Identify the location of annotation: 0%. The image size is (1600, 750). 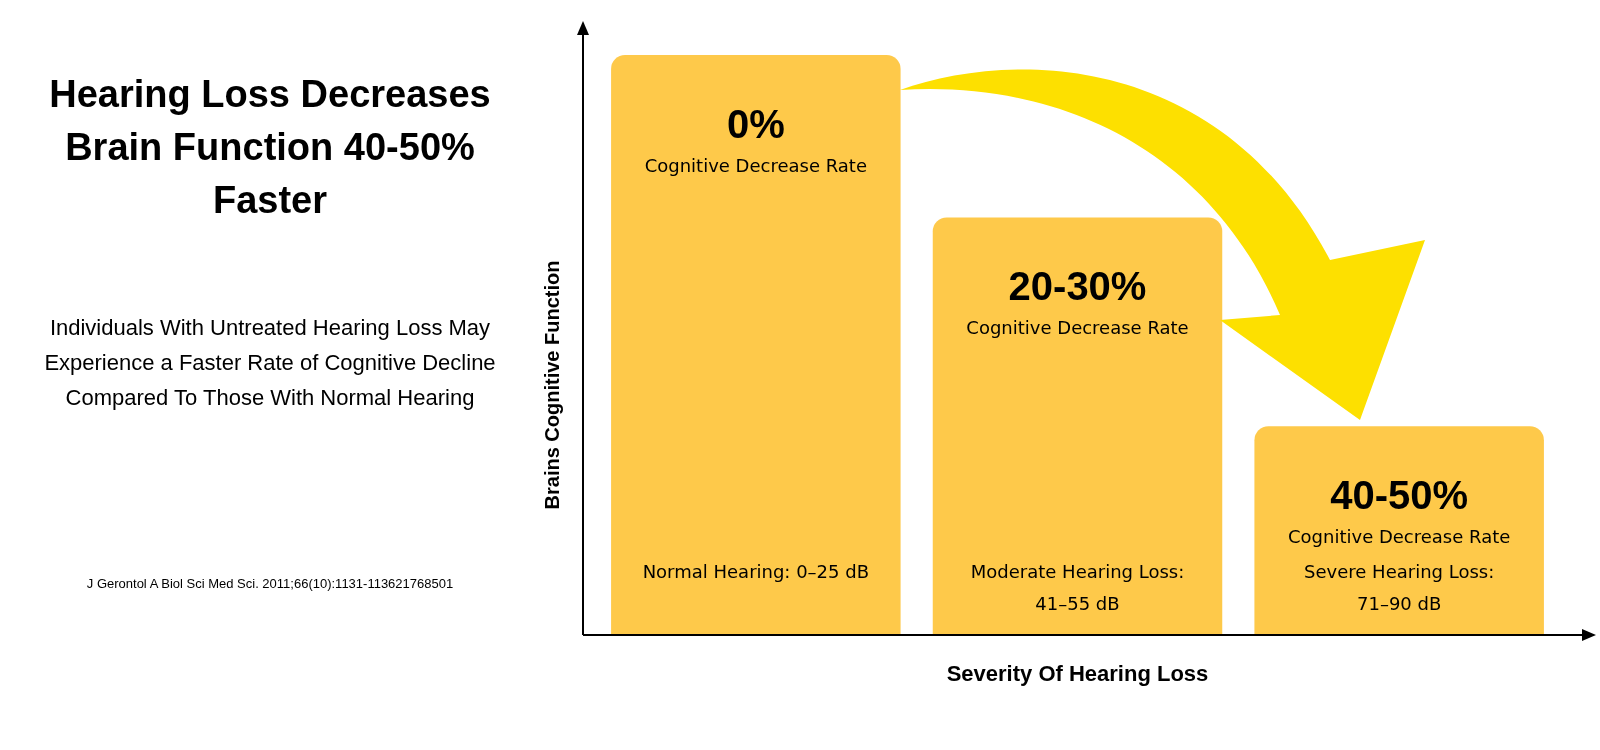
(755, 124).